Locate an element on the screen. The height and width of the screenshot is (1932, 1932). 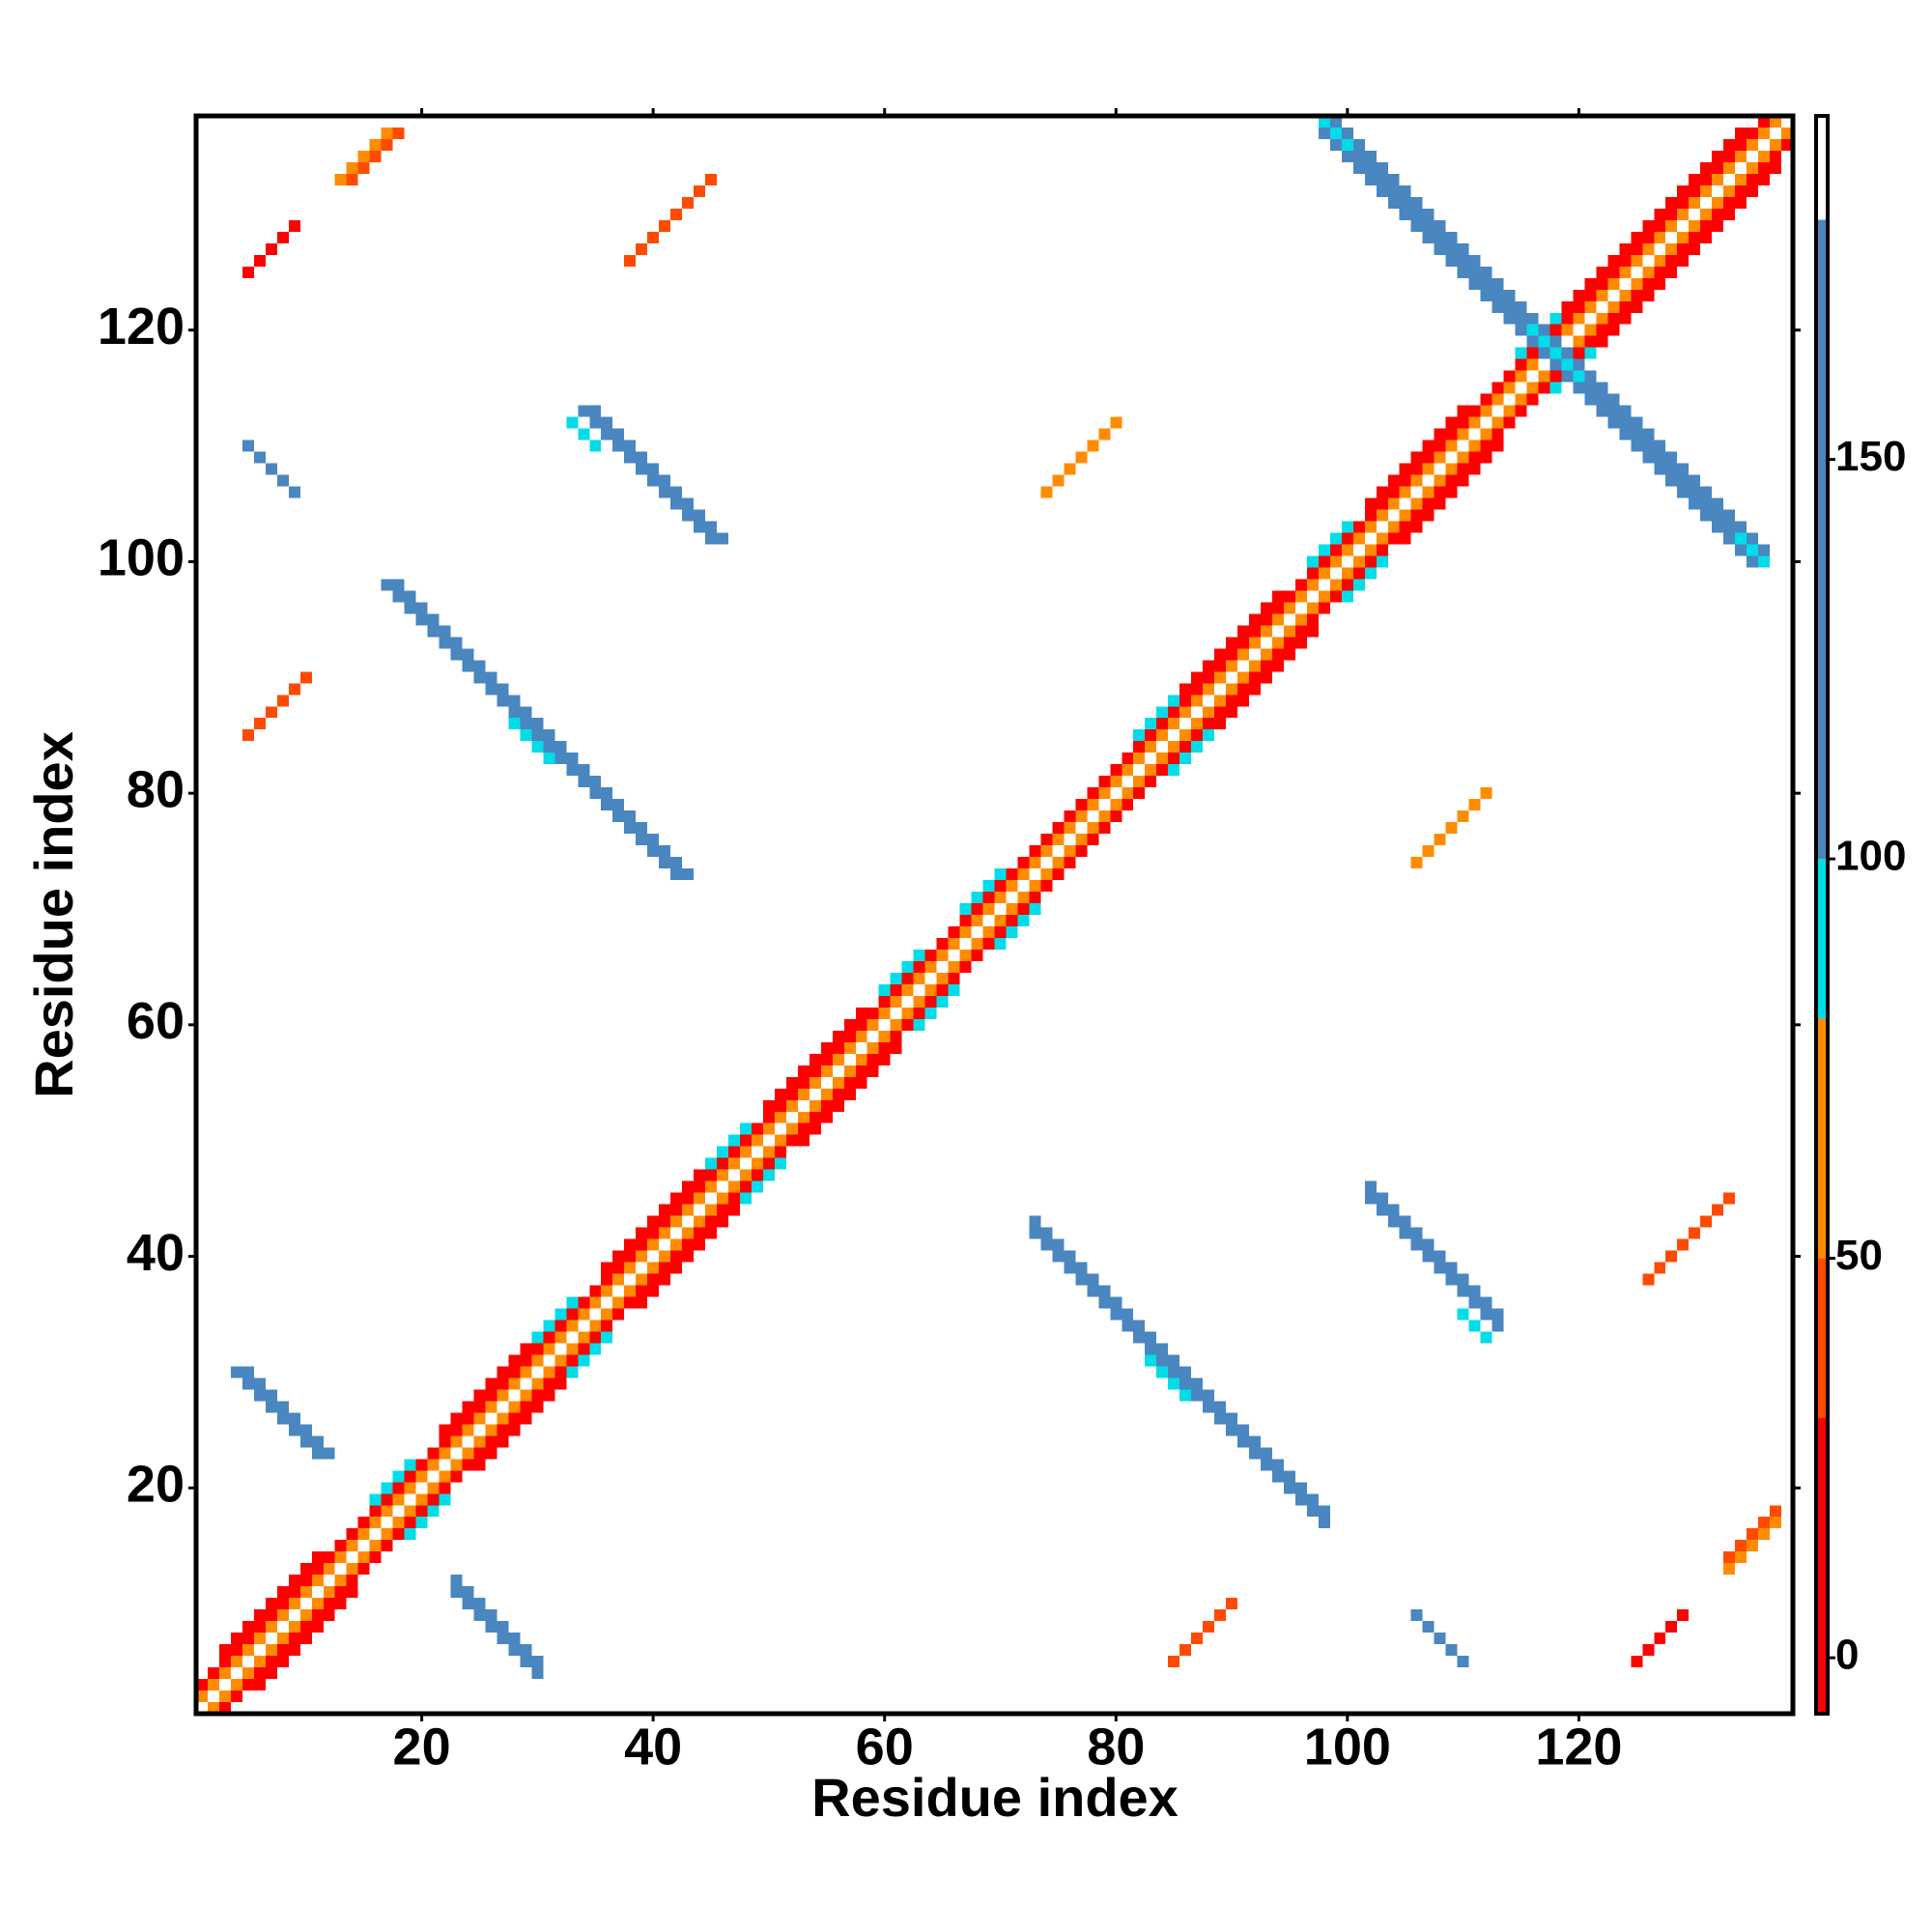
x-tick-label: 20 is located at coordinates (422, 1747).